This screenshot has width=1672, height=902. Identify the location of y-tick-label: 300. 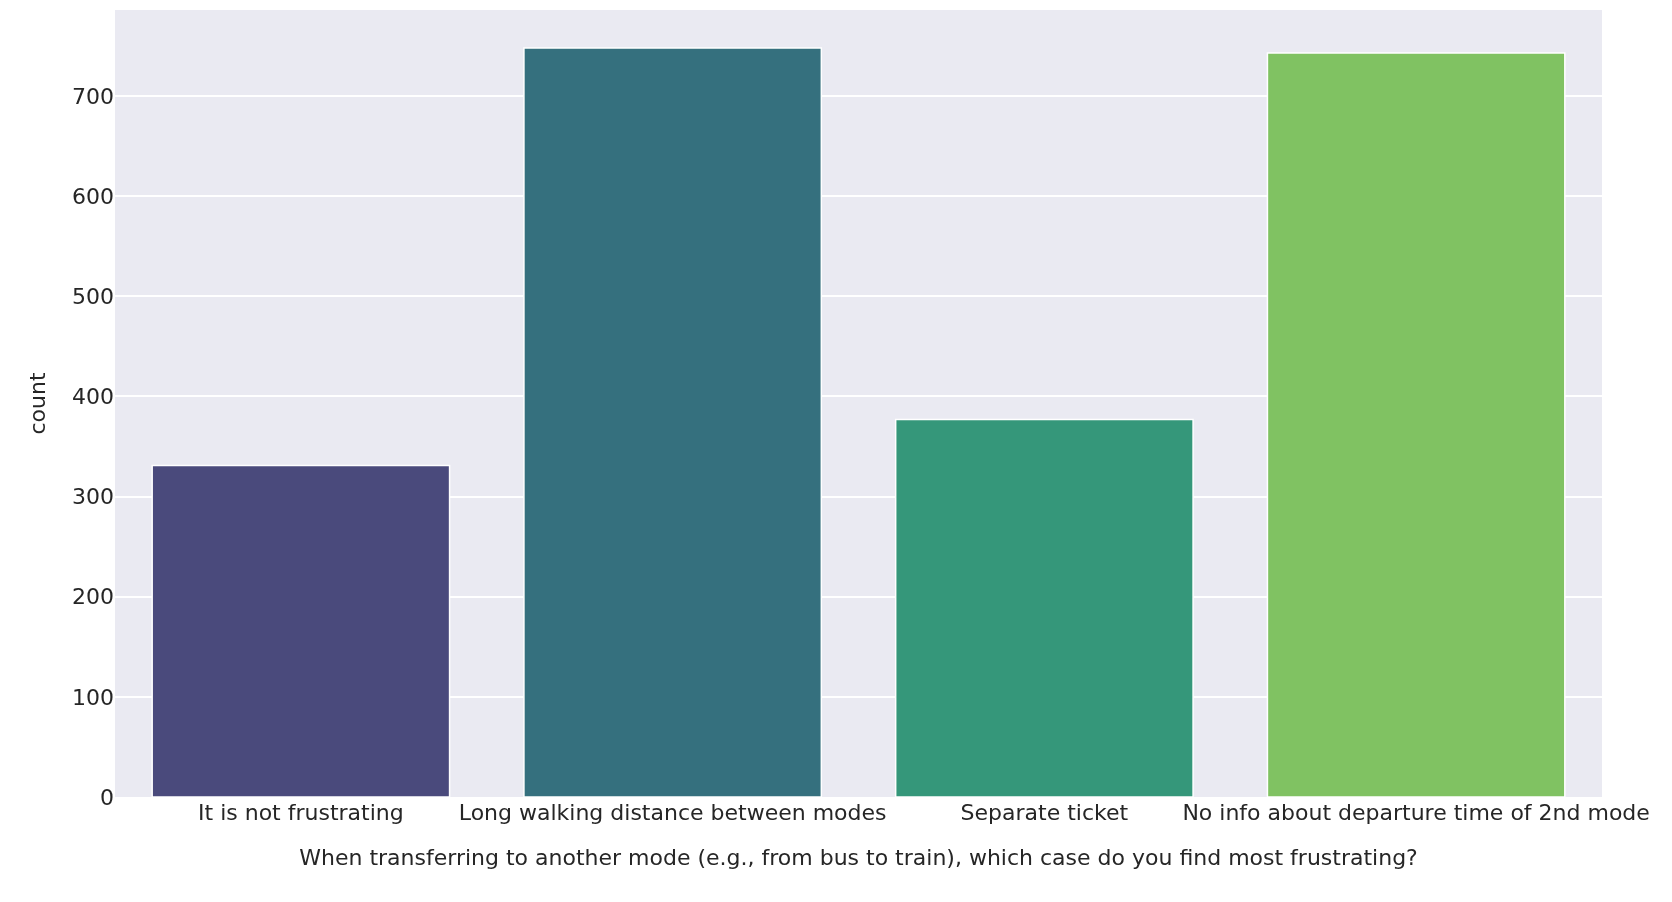
(93, 497).